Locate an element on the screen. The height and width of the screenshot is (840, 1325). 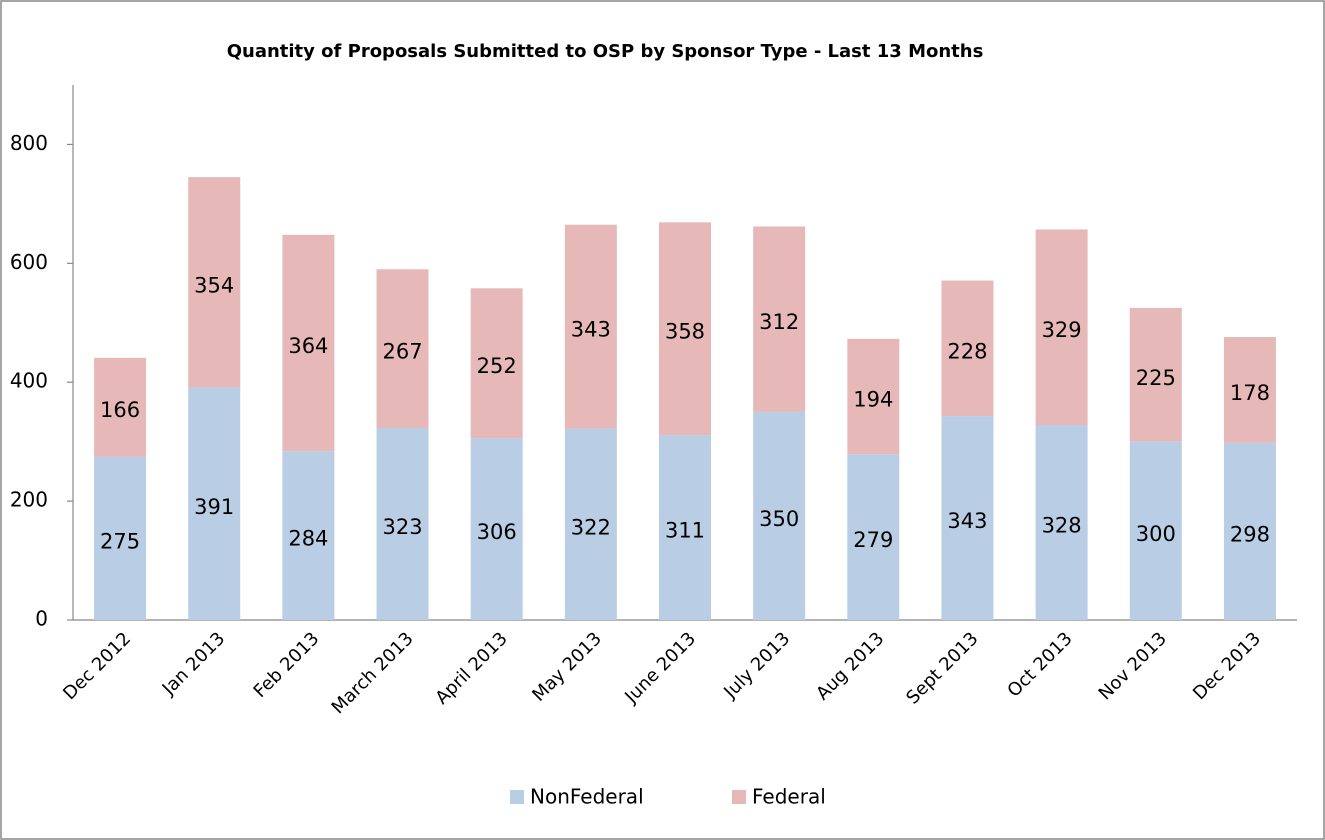
data-label: 194 is located at coordinates (873, 399).